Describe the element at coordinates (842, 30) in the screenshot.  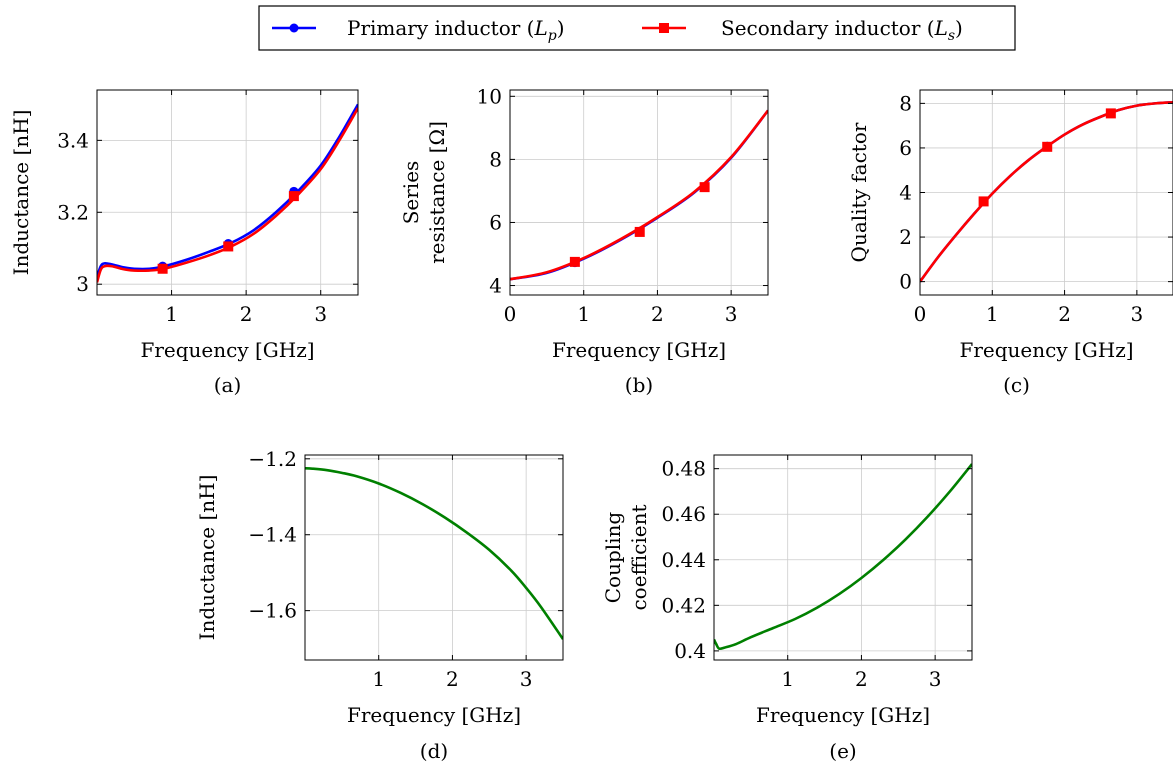
I see `legend-secondary-label: Secondary inductor (Ls)` at that location.